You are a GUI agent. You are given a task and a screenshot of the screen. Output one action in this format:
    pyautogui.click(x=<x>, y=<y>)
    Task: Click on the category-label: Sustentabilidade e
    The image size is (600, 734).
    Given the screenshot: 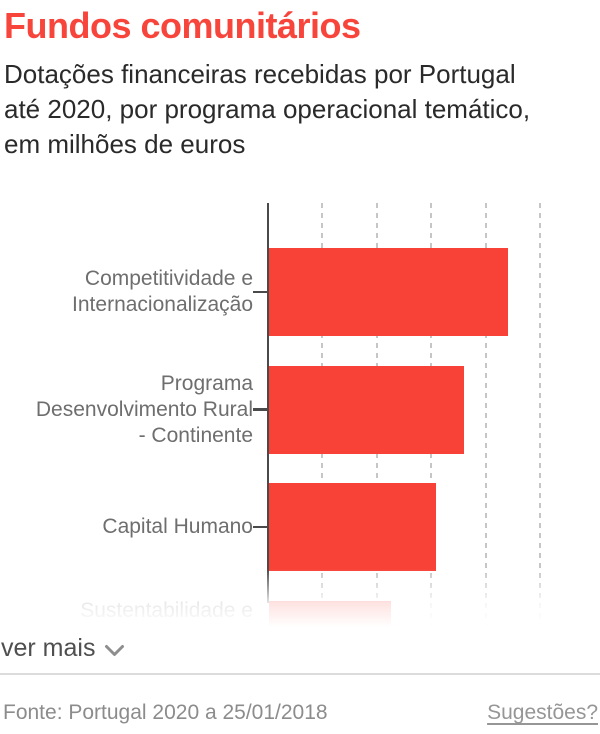 What is the action you would take?
    pyautogui.click(x=166, y=610)
    